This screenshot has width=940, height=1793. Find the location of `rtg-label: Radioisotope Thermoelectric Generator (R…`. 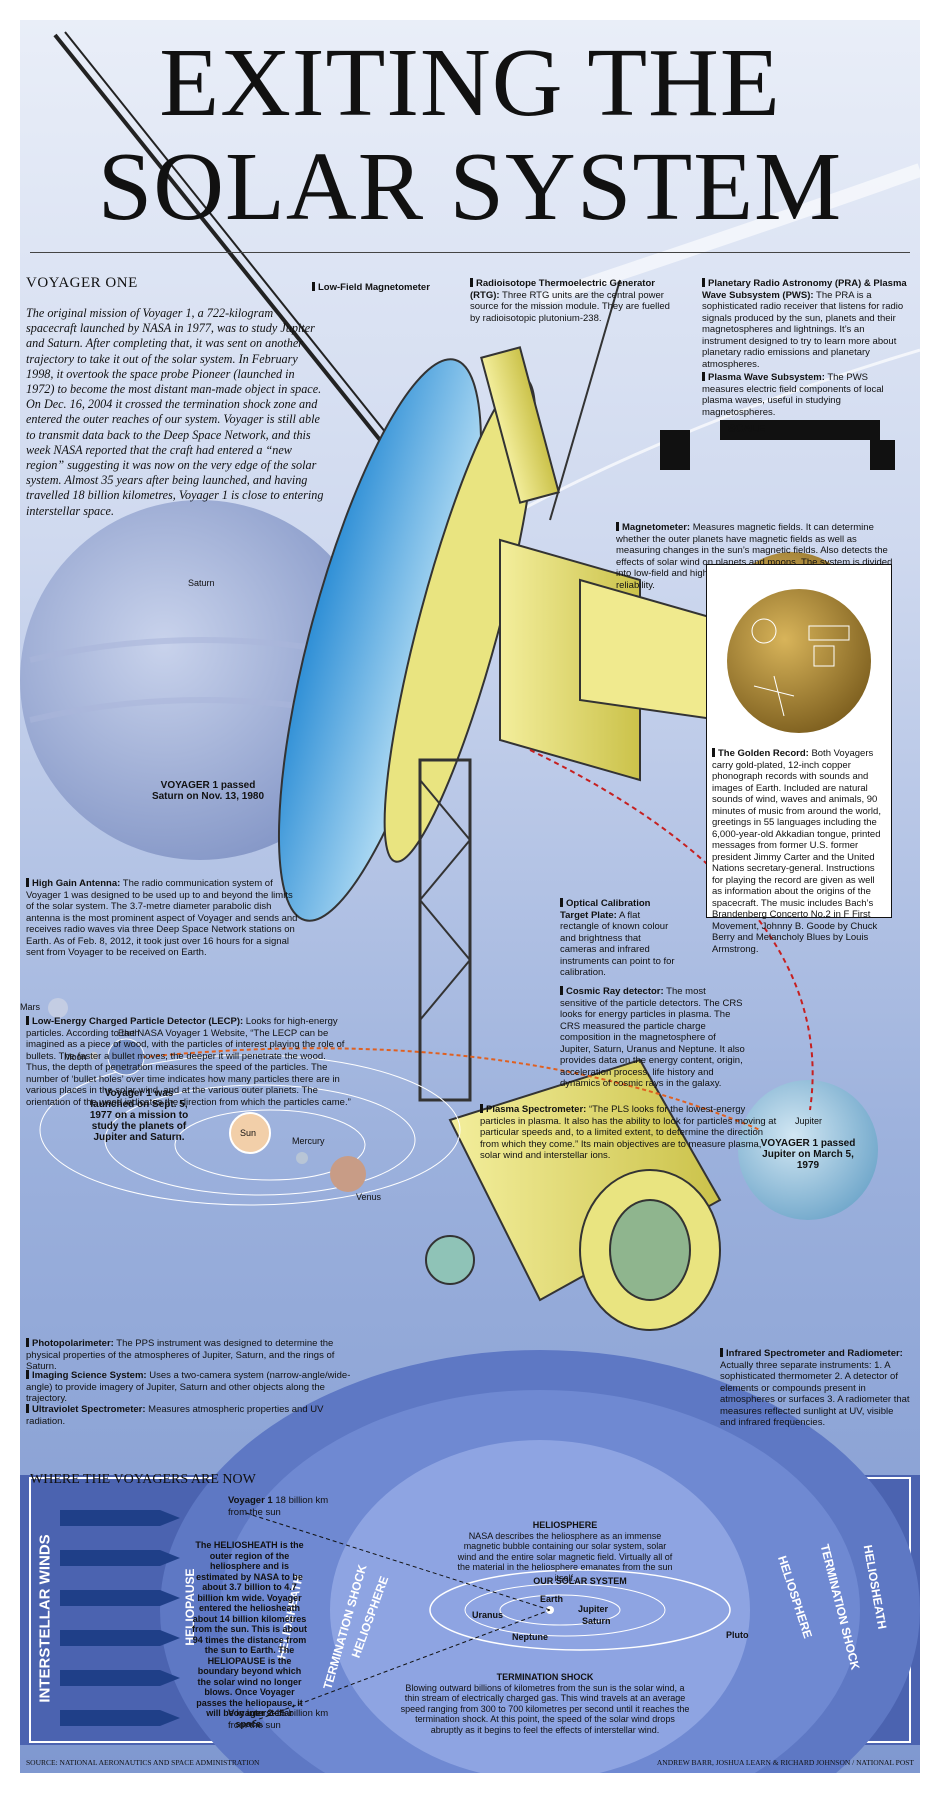

rtg-label: Radioisotope Thermoelectric Generator (R… is located at coordinates (570, 301).